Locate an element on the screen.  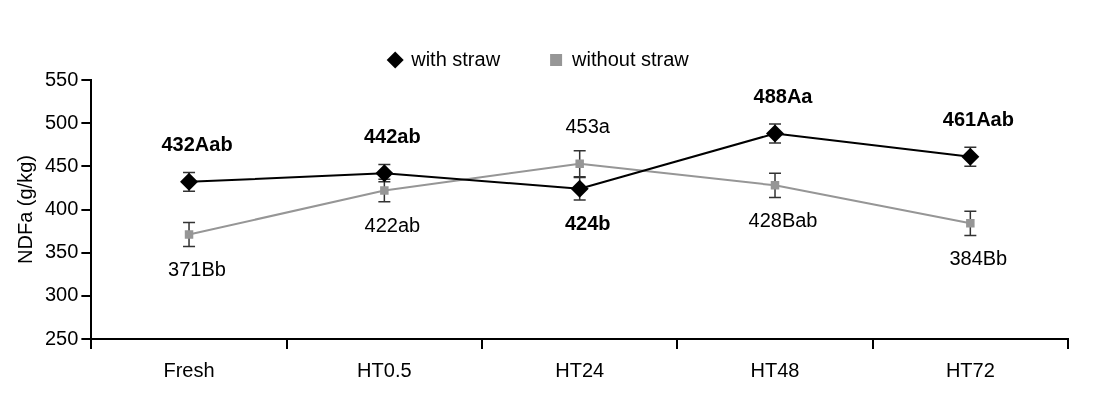
data-label: 384Bb is located at coordinates (978, 257).